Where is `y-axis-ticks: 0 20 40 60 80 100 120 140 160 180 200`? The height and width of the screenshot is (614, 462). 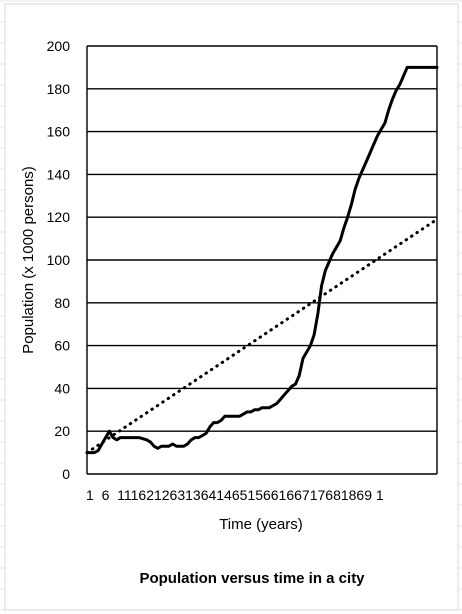 y-axis-ticks: 0 20 40 60 80 100 120 140 160 180 200 is located at coordinates (59, 260).